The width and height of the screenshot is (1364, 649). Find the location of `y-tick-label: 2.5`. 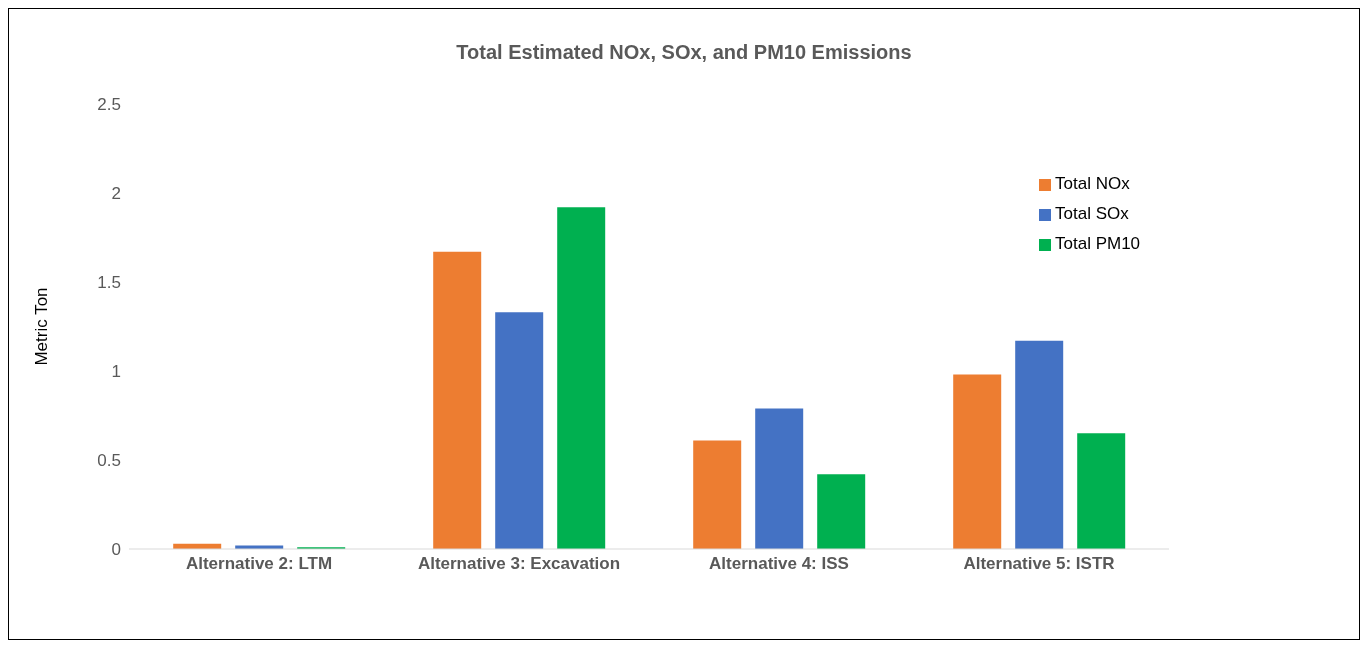

y-tick-label: 2.5 is located at coordinates (109, 105).